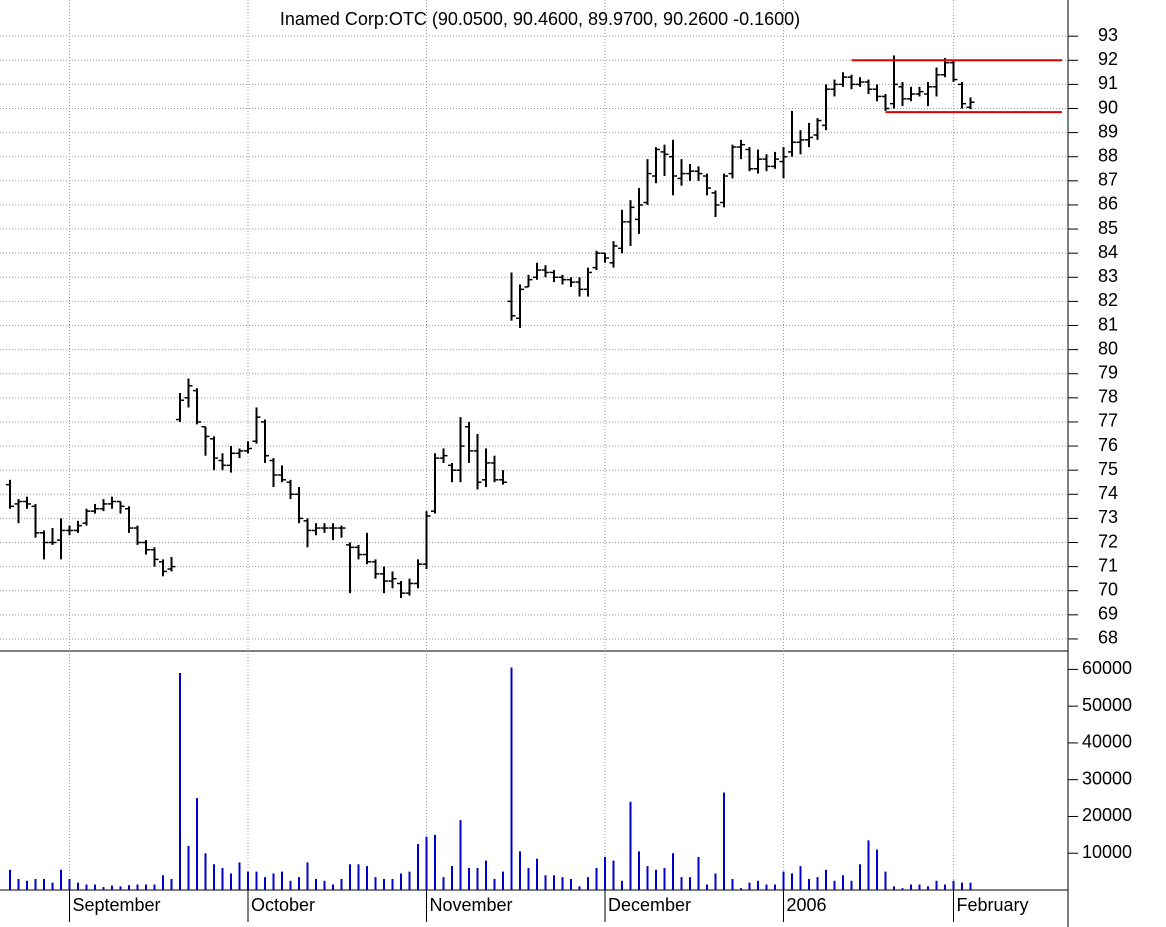 This screenshot has height=927, width=1166. I want to click on x-tick-label: October, so click(283, 905).